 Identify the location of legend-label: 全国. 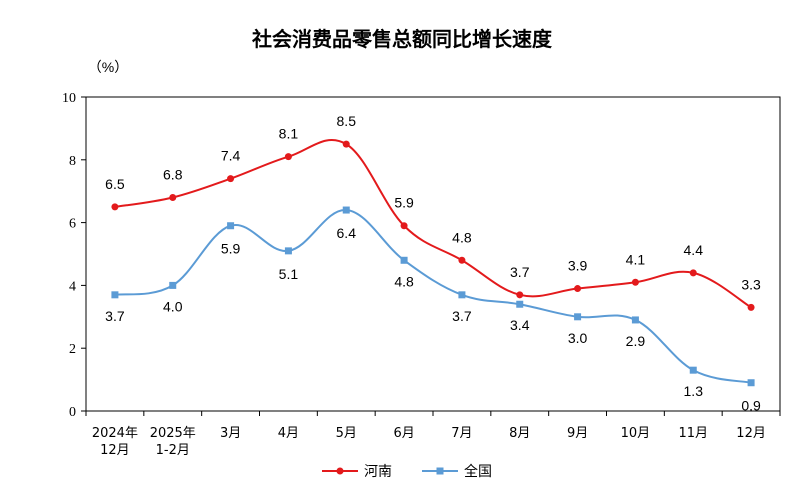
(478, 471).